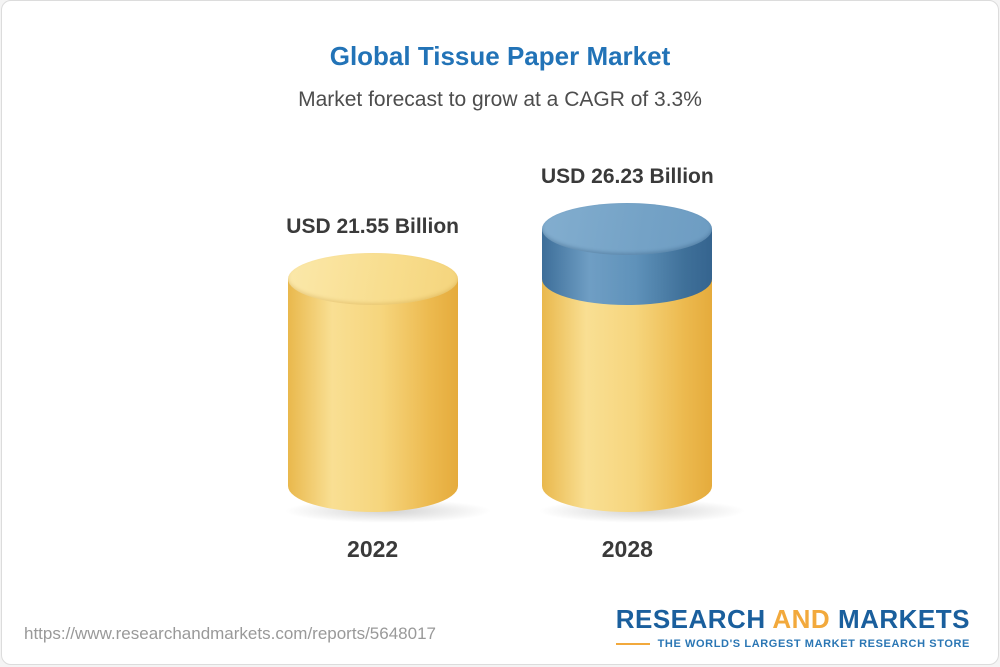 The height and width of the screenshot is (667, 1000). I want to click on cylinder-2028-base-segment, so click(627, 395).